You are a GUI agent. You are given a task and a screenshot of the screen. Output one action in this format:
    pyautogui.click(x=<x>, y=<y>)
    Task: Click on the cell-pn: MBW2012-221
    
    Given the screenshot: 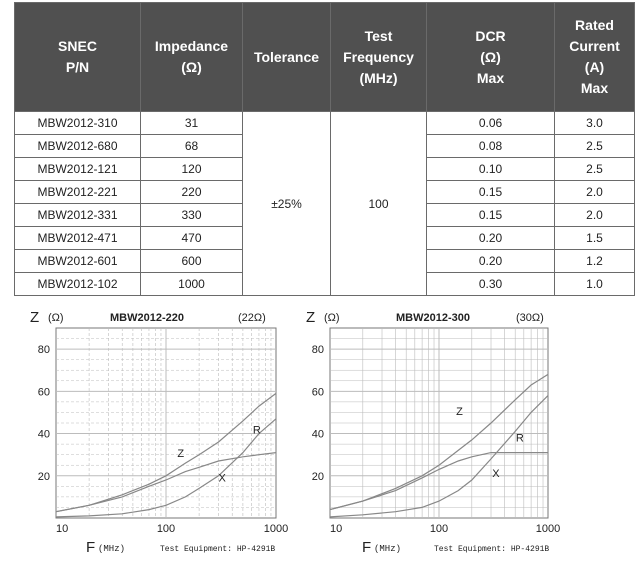 What is the action you would take?
    pyautogui.click(x=77, y=192)
    